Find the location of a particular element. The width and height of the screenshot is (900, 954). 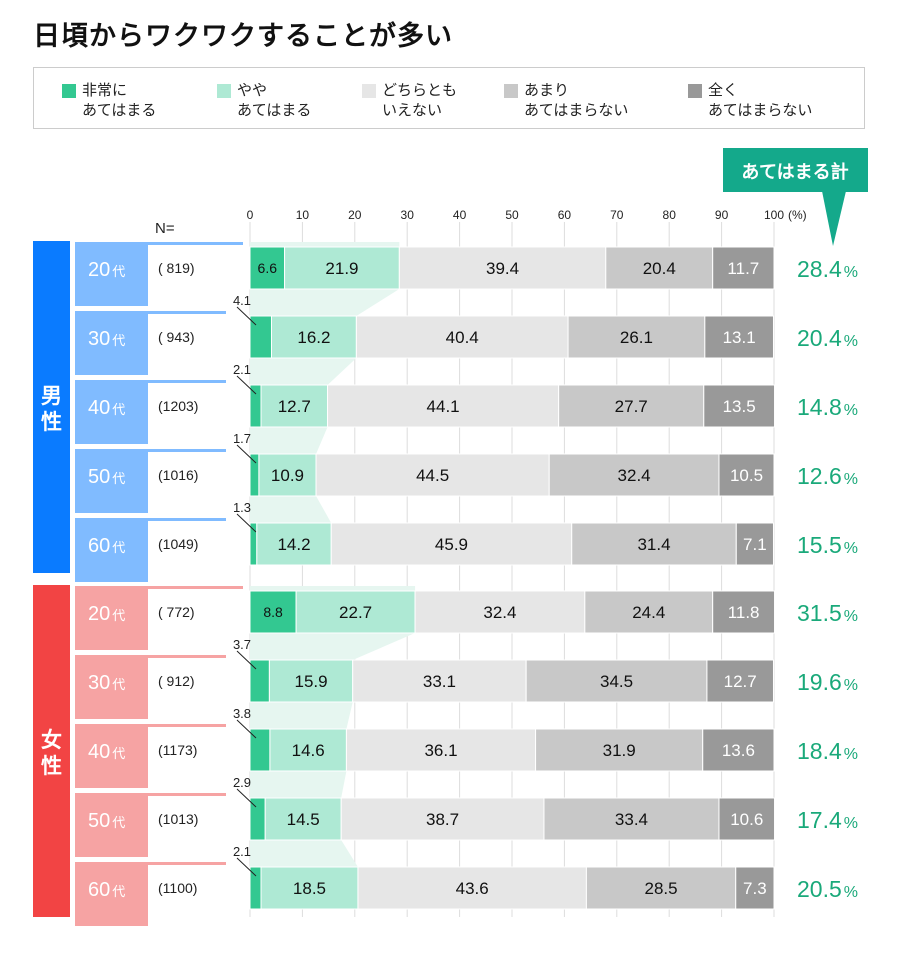

total-value: 31.5% is located at coordinates (827, 613).